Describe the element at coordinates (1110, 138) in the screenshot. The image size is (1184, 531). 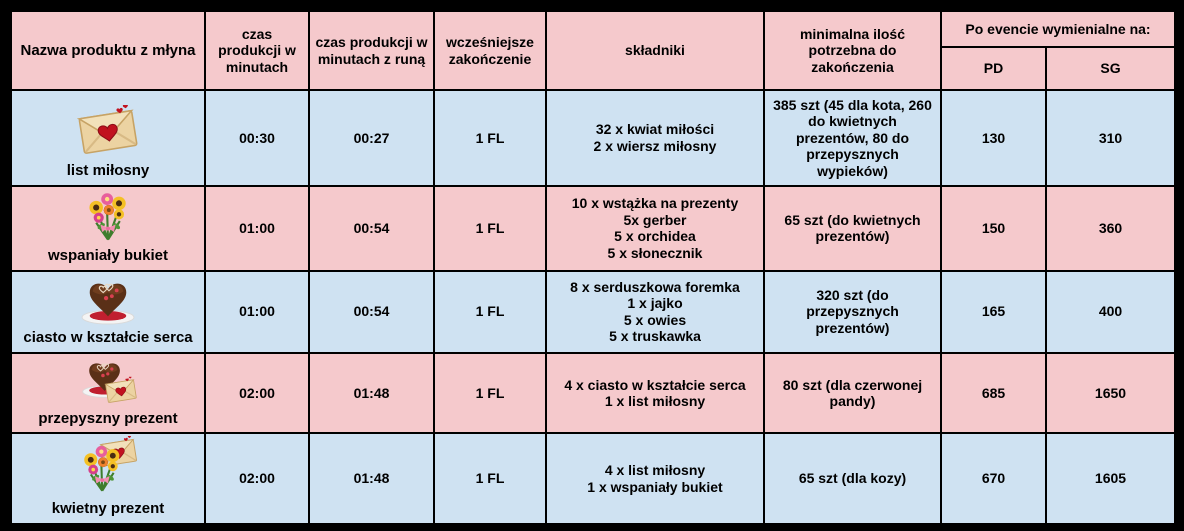
I see `cell-sg: 310` at that location.